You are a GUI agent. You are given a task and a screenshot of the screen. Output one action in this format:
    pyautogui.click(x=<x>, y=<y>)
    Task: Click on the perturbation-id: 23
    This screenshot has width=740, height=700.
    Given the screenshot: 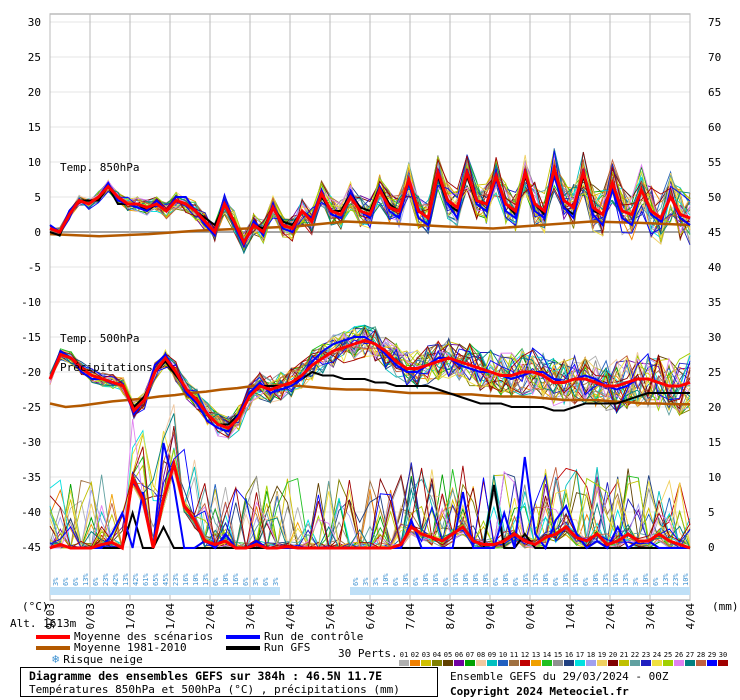 What is the action you would take?
    pyautogui.click(x=646, y=655)
    